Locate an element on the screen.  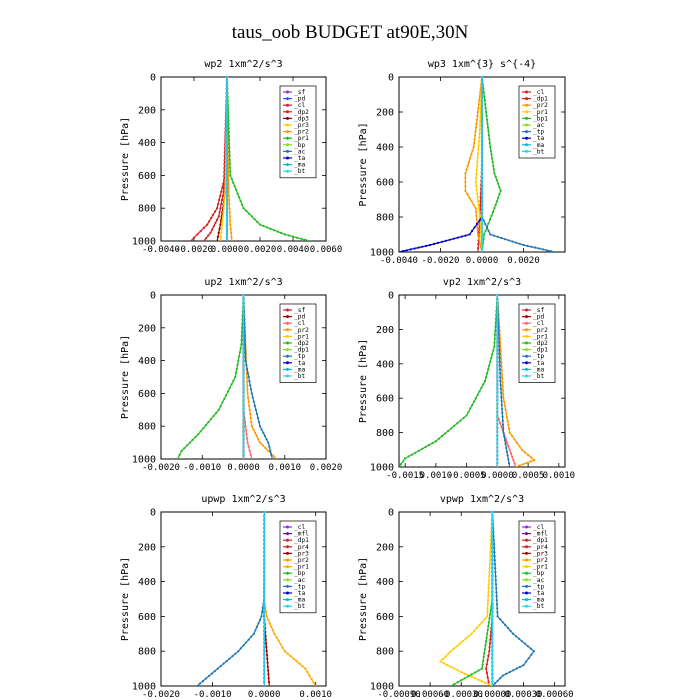
legend-label: _ma is located at coordinates (299, 165).